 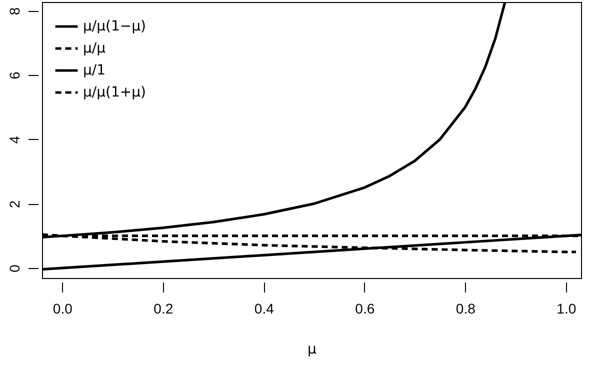 What do you see at coordinates (94, 48) in the screenshot?
I see `legend-label: μ/μ` at bounding box center [94, 48].